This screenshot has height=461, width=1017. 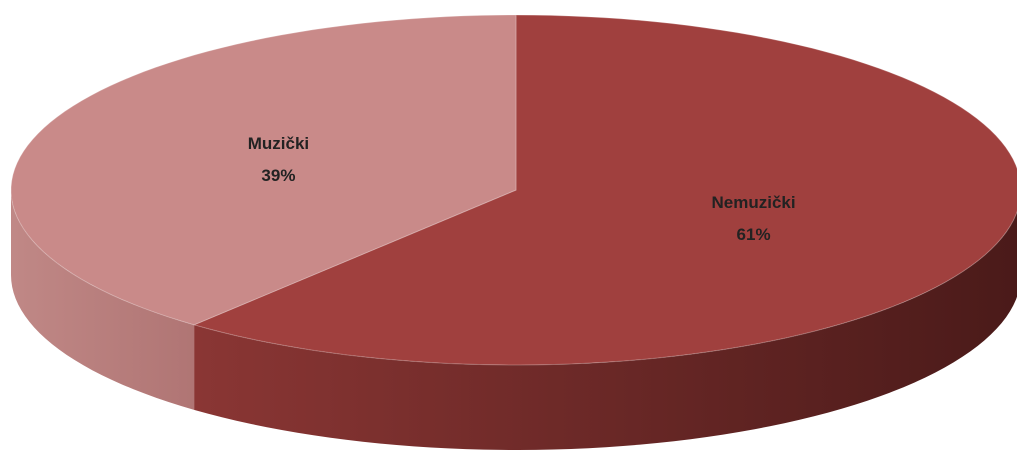 I want to click on slice-value-label: 61%, so click(x=754, y=234).